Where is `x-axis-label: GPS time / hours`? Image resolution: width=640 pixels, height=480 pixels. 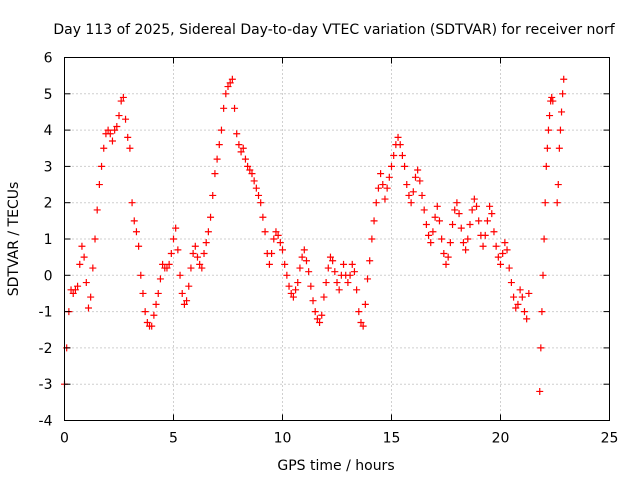
x-axis-label: GPS time / hours is located at coordinates (335, 466).